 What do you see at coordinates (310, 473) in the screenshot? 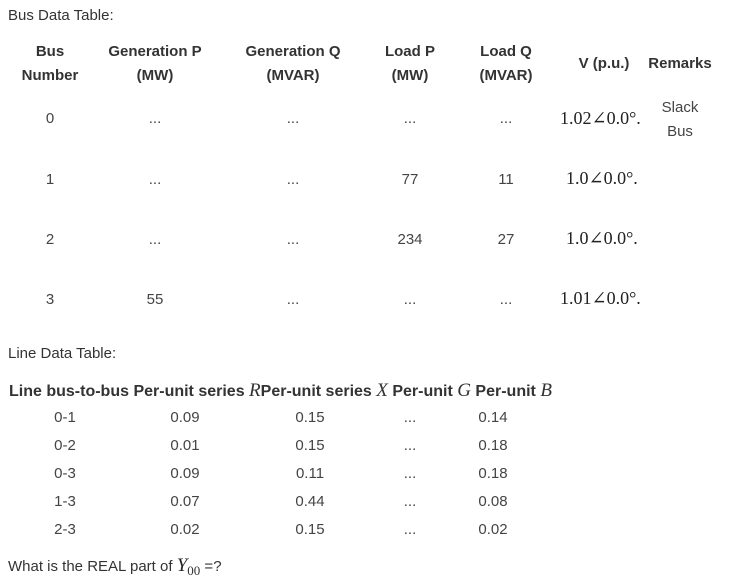
I see `x-cell: 0.11` at bounding box center [310, 473].